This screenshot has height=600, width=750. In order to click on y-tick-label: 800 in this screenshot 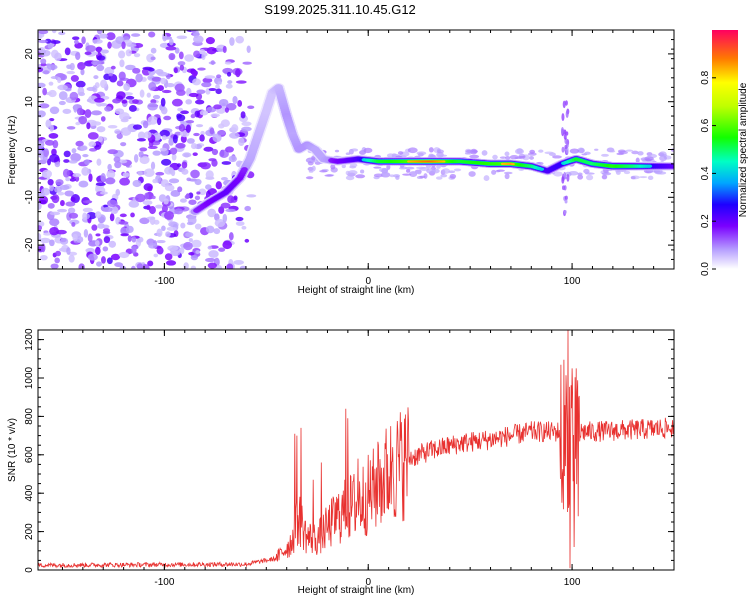, I will do `click(29, 416)`.